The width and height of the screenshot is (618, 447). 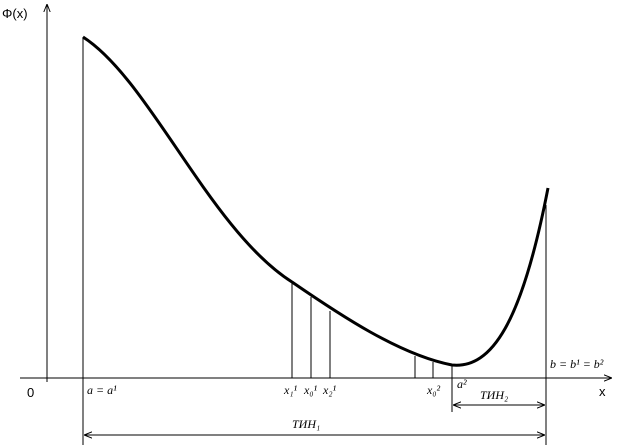 I want to click on point-label: a = a¹, so click(x=102, y=390).